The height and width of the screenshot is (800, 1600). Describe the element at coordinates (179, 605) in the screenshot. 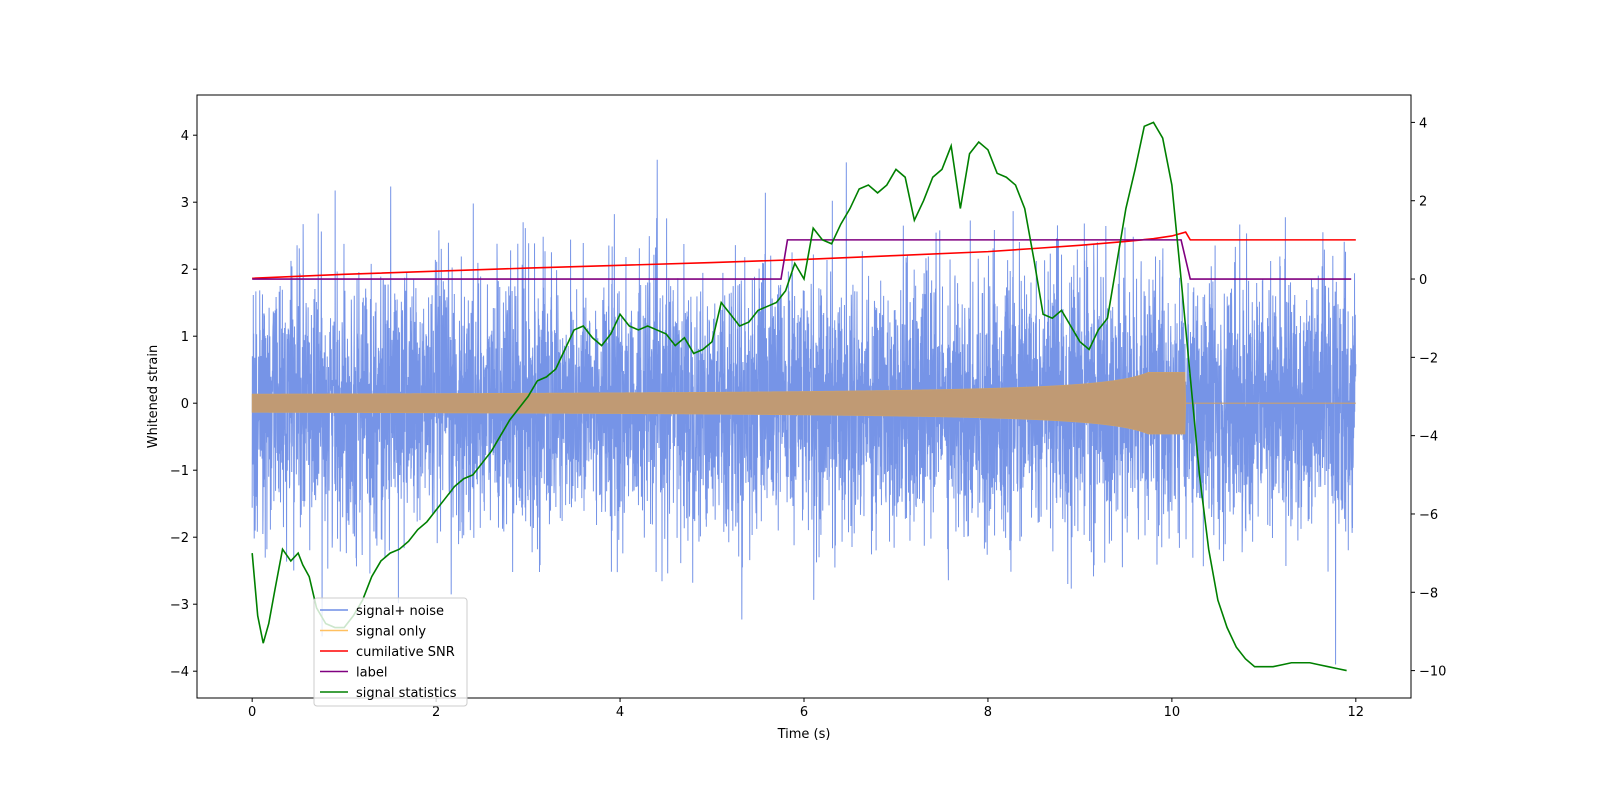

I see `y-tick-label: −3` at that location.